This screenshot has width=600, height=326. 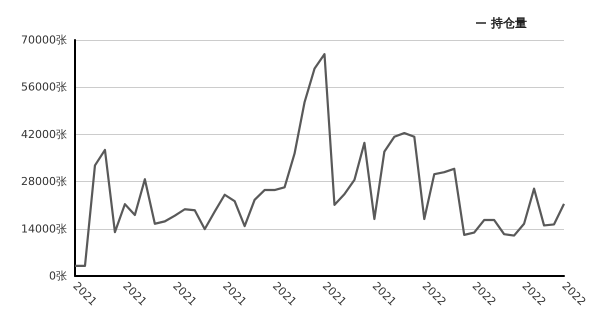 What do you see at coordinates (44, 87) in the screenshot?
I see `y-tick-label: 56000张` at bounding box center [44, 87].